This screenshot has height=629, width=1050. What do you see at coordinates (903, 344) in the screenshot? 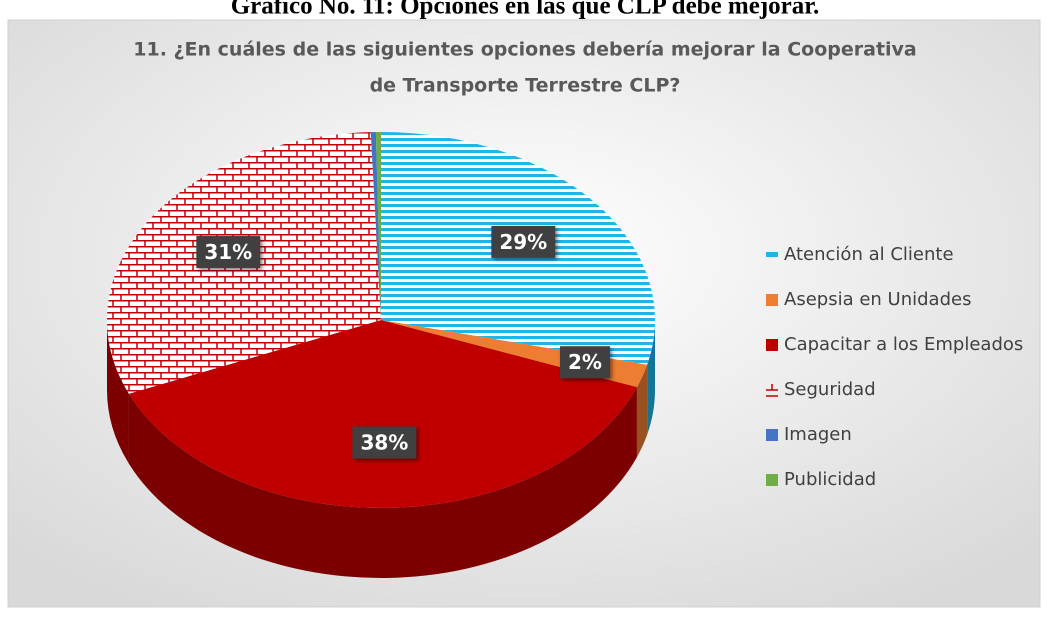
I see `legend-label: Capacitar a los Empleados` at bounding box center [903, 344].